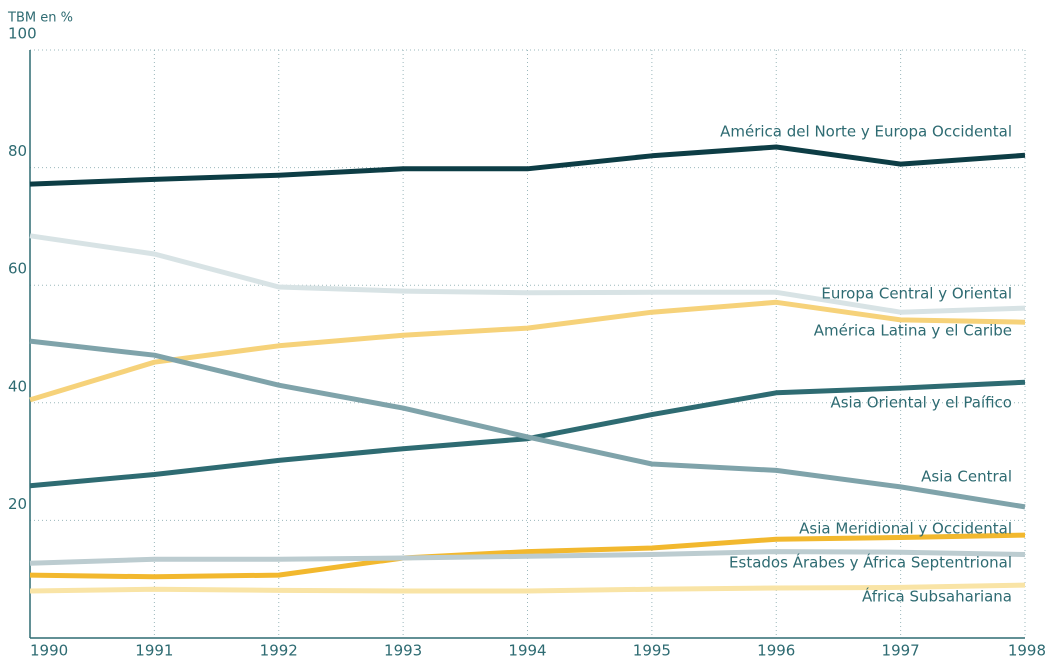  Describe the element at coordinates (913, 331) in the screenshot. I see `series-label: América Latina y el Caribe` at that location.